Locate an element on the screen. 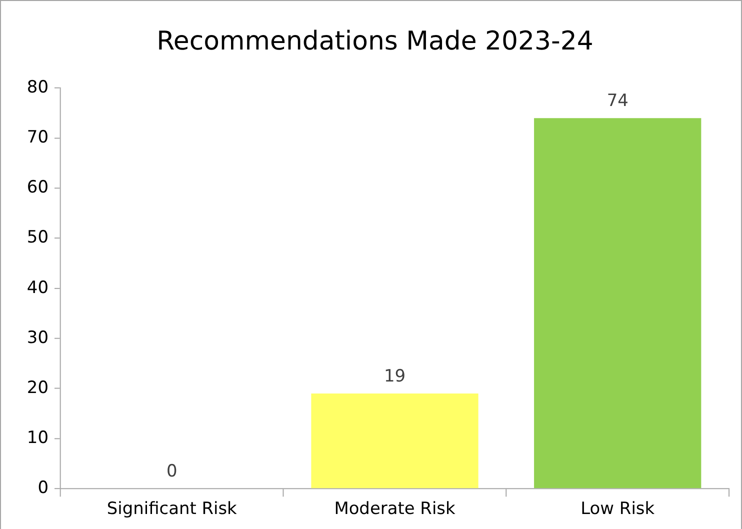 The image size is (742, 529). y-tick-label: 60 is located at coordinates (37, 186).